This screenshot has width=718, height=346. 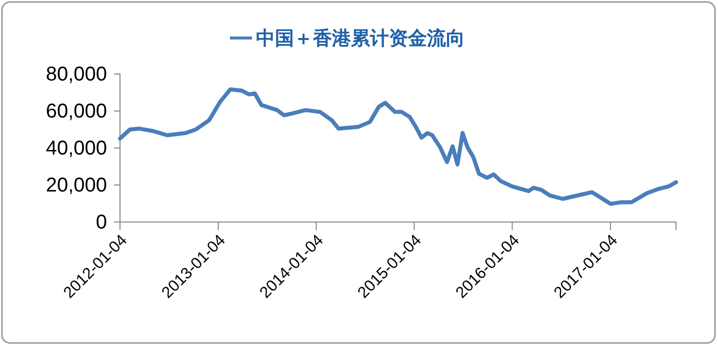 I want to click on y-tick-label: 60,000, so click(x=76, y=111).